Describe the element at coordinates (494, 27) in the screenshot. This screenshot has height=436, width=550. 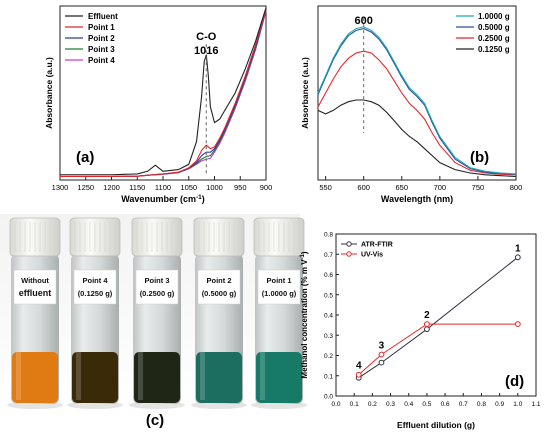
I see `chart-b-legend-label: 0.5000 g` at that location.